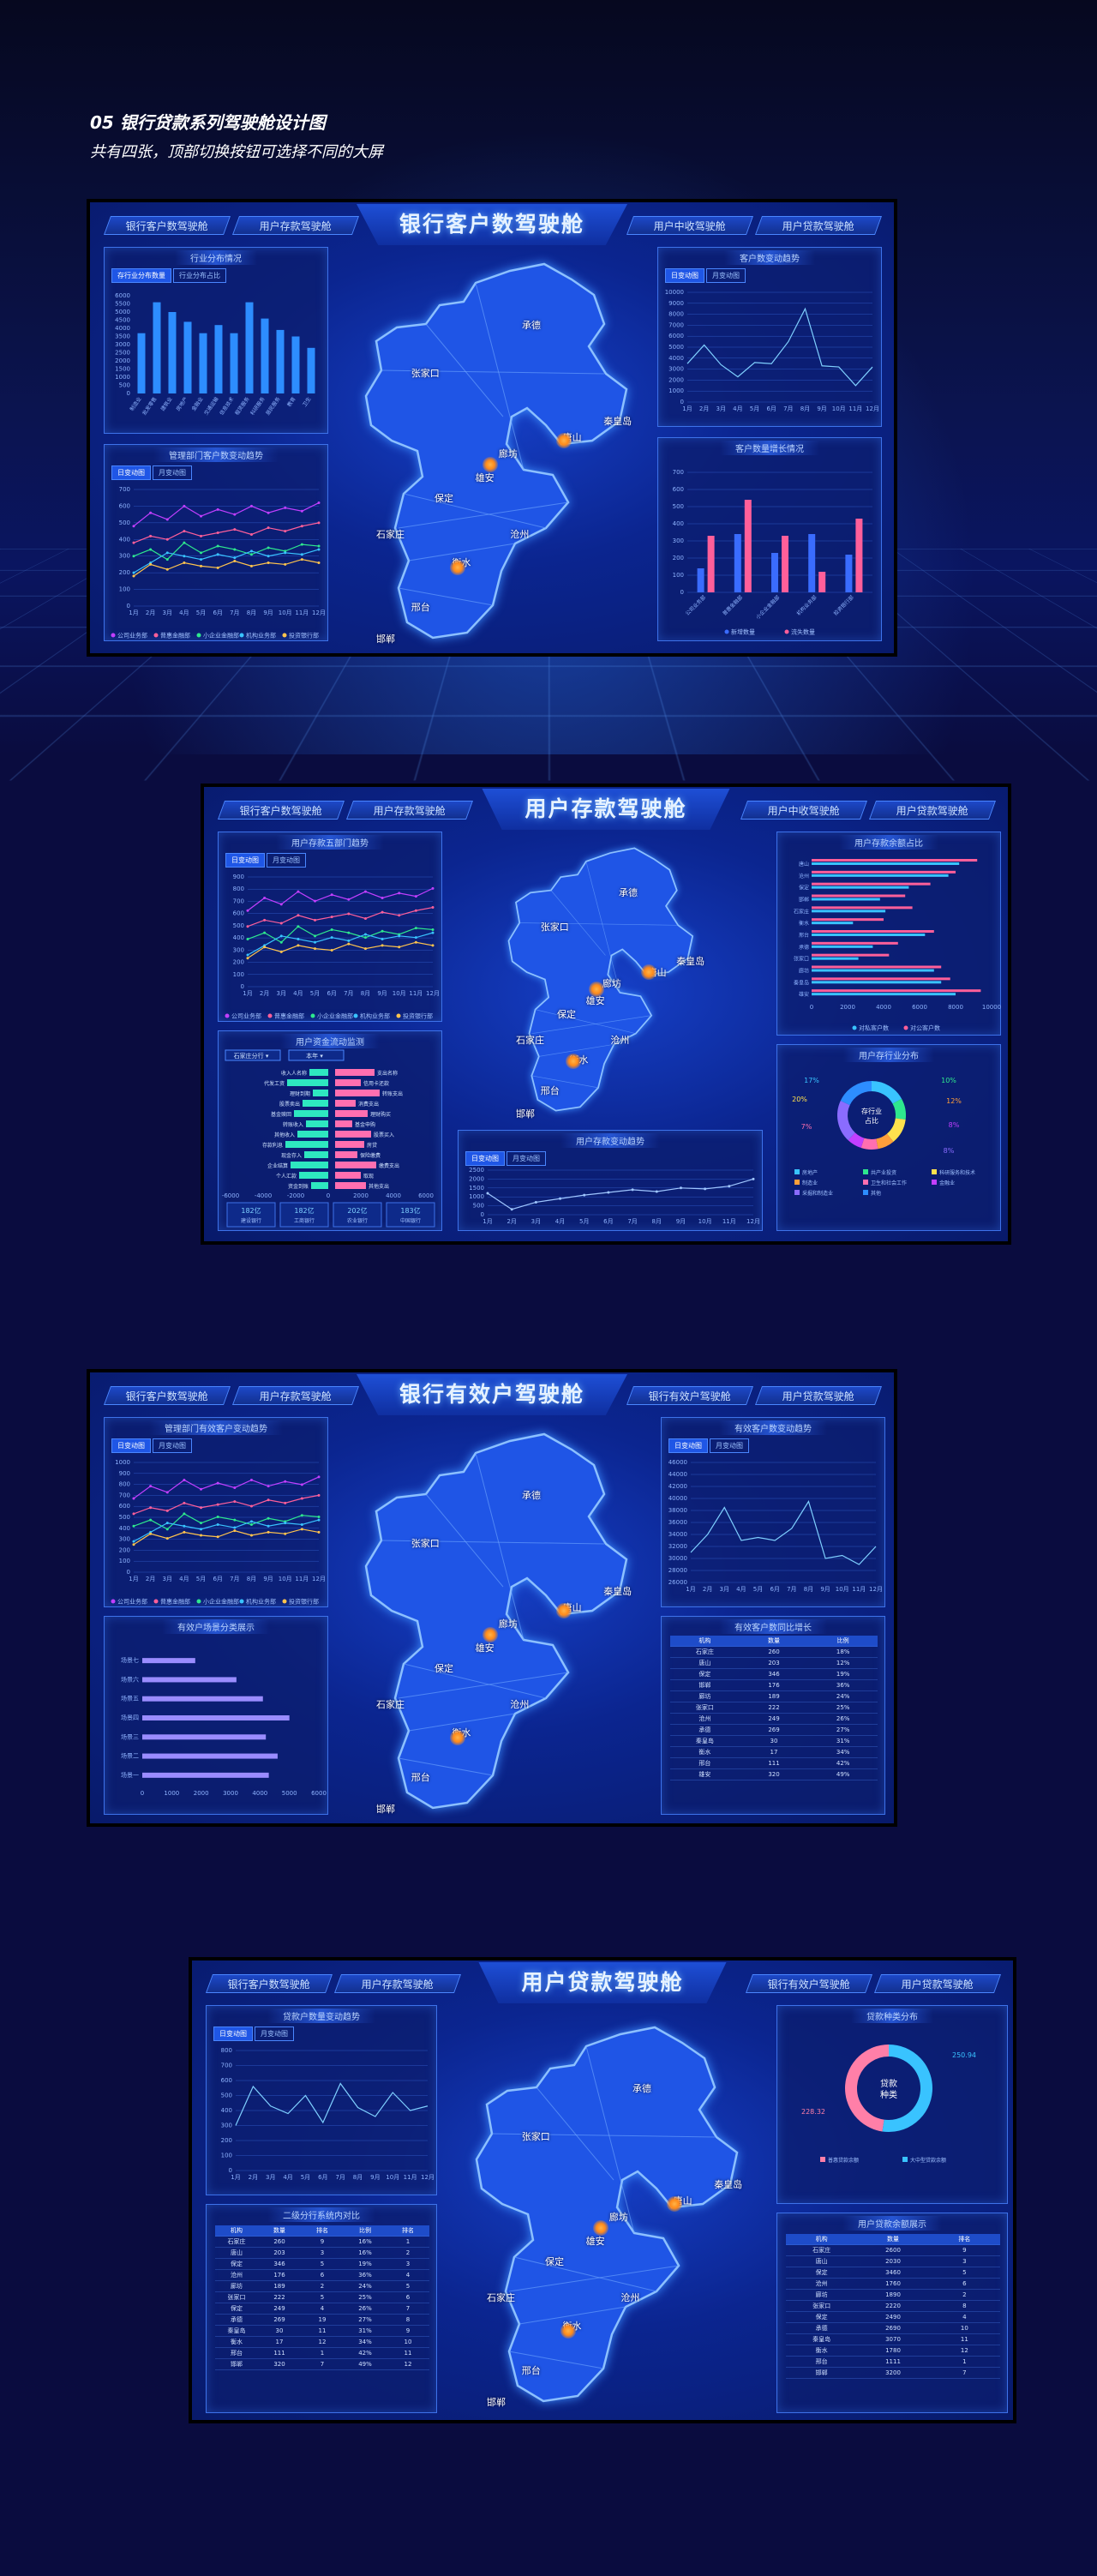 The width and height of the screenshot is (1097, 2576). What do you see at coordinates (850, 955) in the screenshot?
I see `bar-public` at bounding box center [850, 955].